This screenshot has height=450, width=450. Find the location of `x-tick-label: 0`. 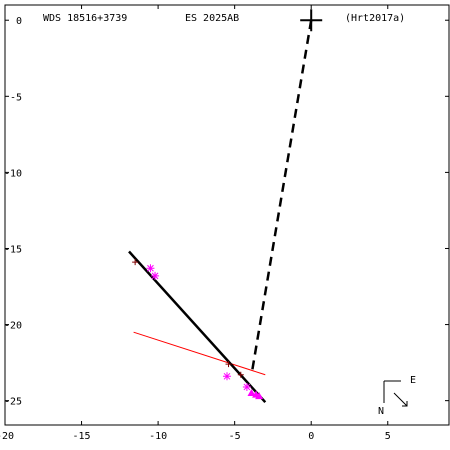

x-tick-label: 0 is located at coordinates (311, 436).